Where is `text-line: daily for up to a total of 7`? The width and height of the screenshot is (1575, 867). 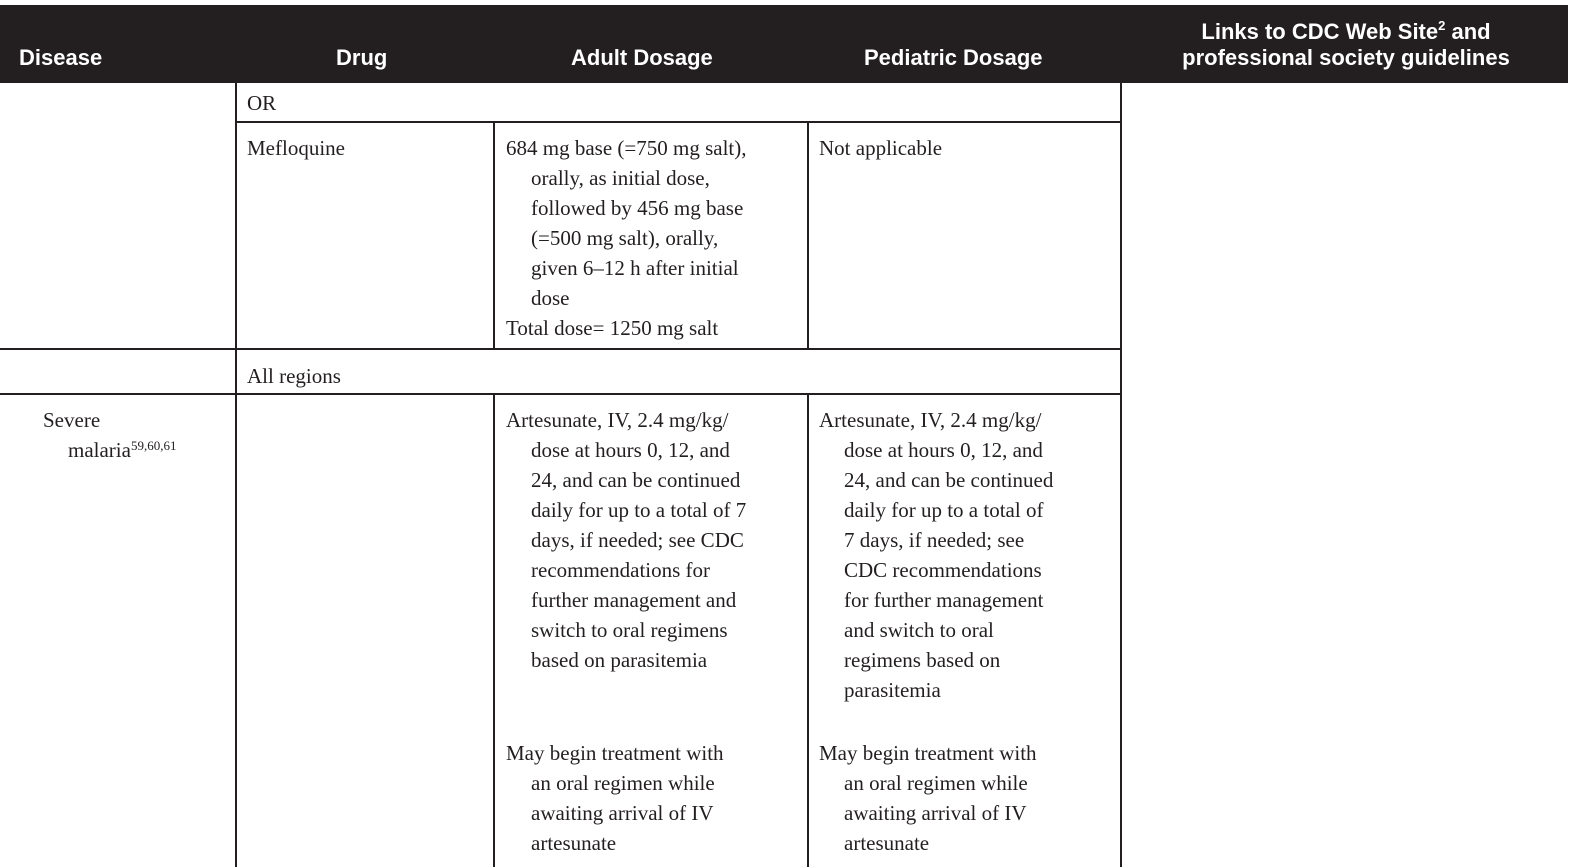
text-line: daily for up to a total of 7 is located at coordinates (639, 510).